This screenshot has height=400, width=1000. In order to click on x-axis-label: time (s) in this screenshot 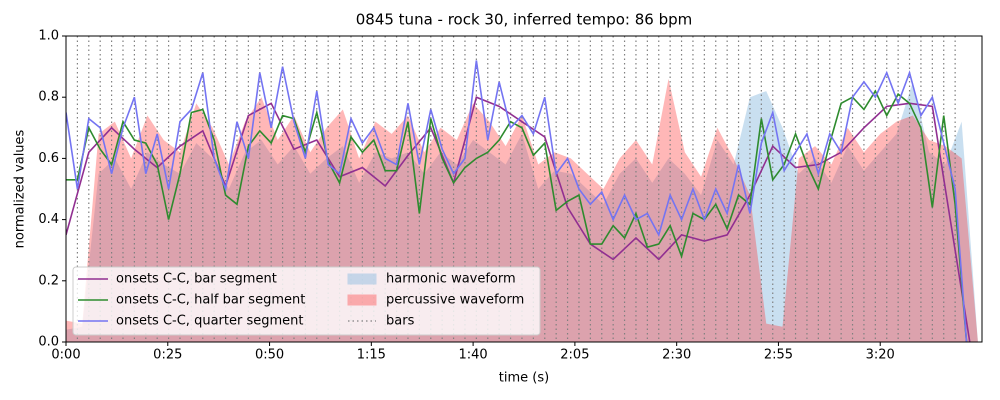, I will do `click(524, 378)`.